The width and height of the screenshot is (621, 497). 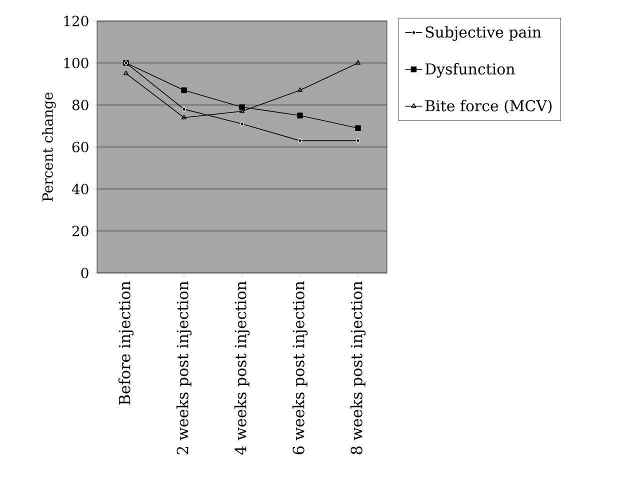 What do you see at coordinates (300, 367) in the screenshot?
I see `x-tick-label: 6 weeks post injection` at bounding box center [300, 367].